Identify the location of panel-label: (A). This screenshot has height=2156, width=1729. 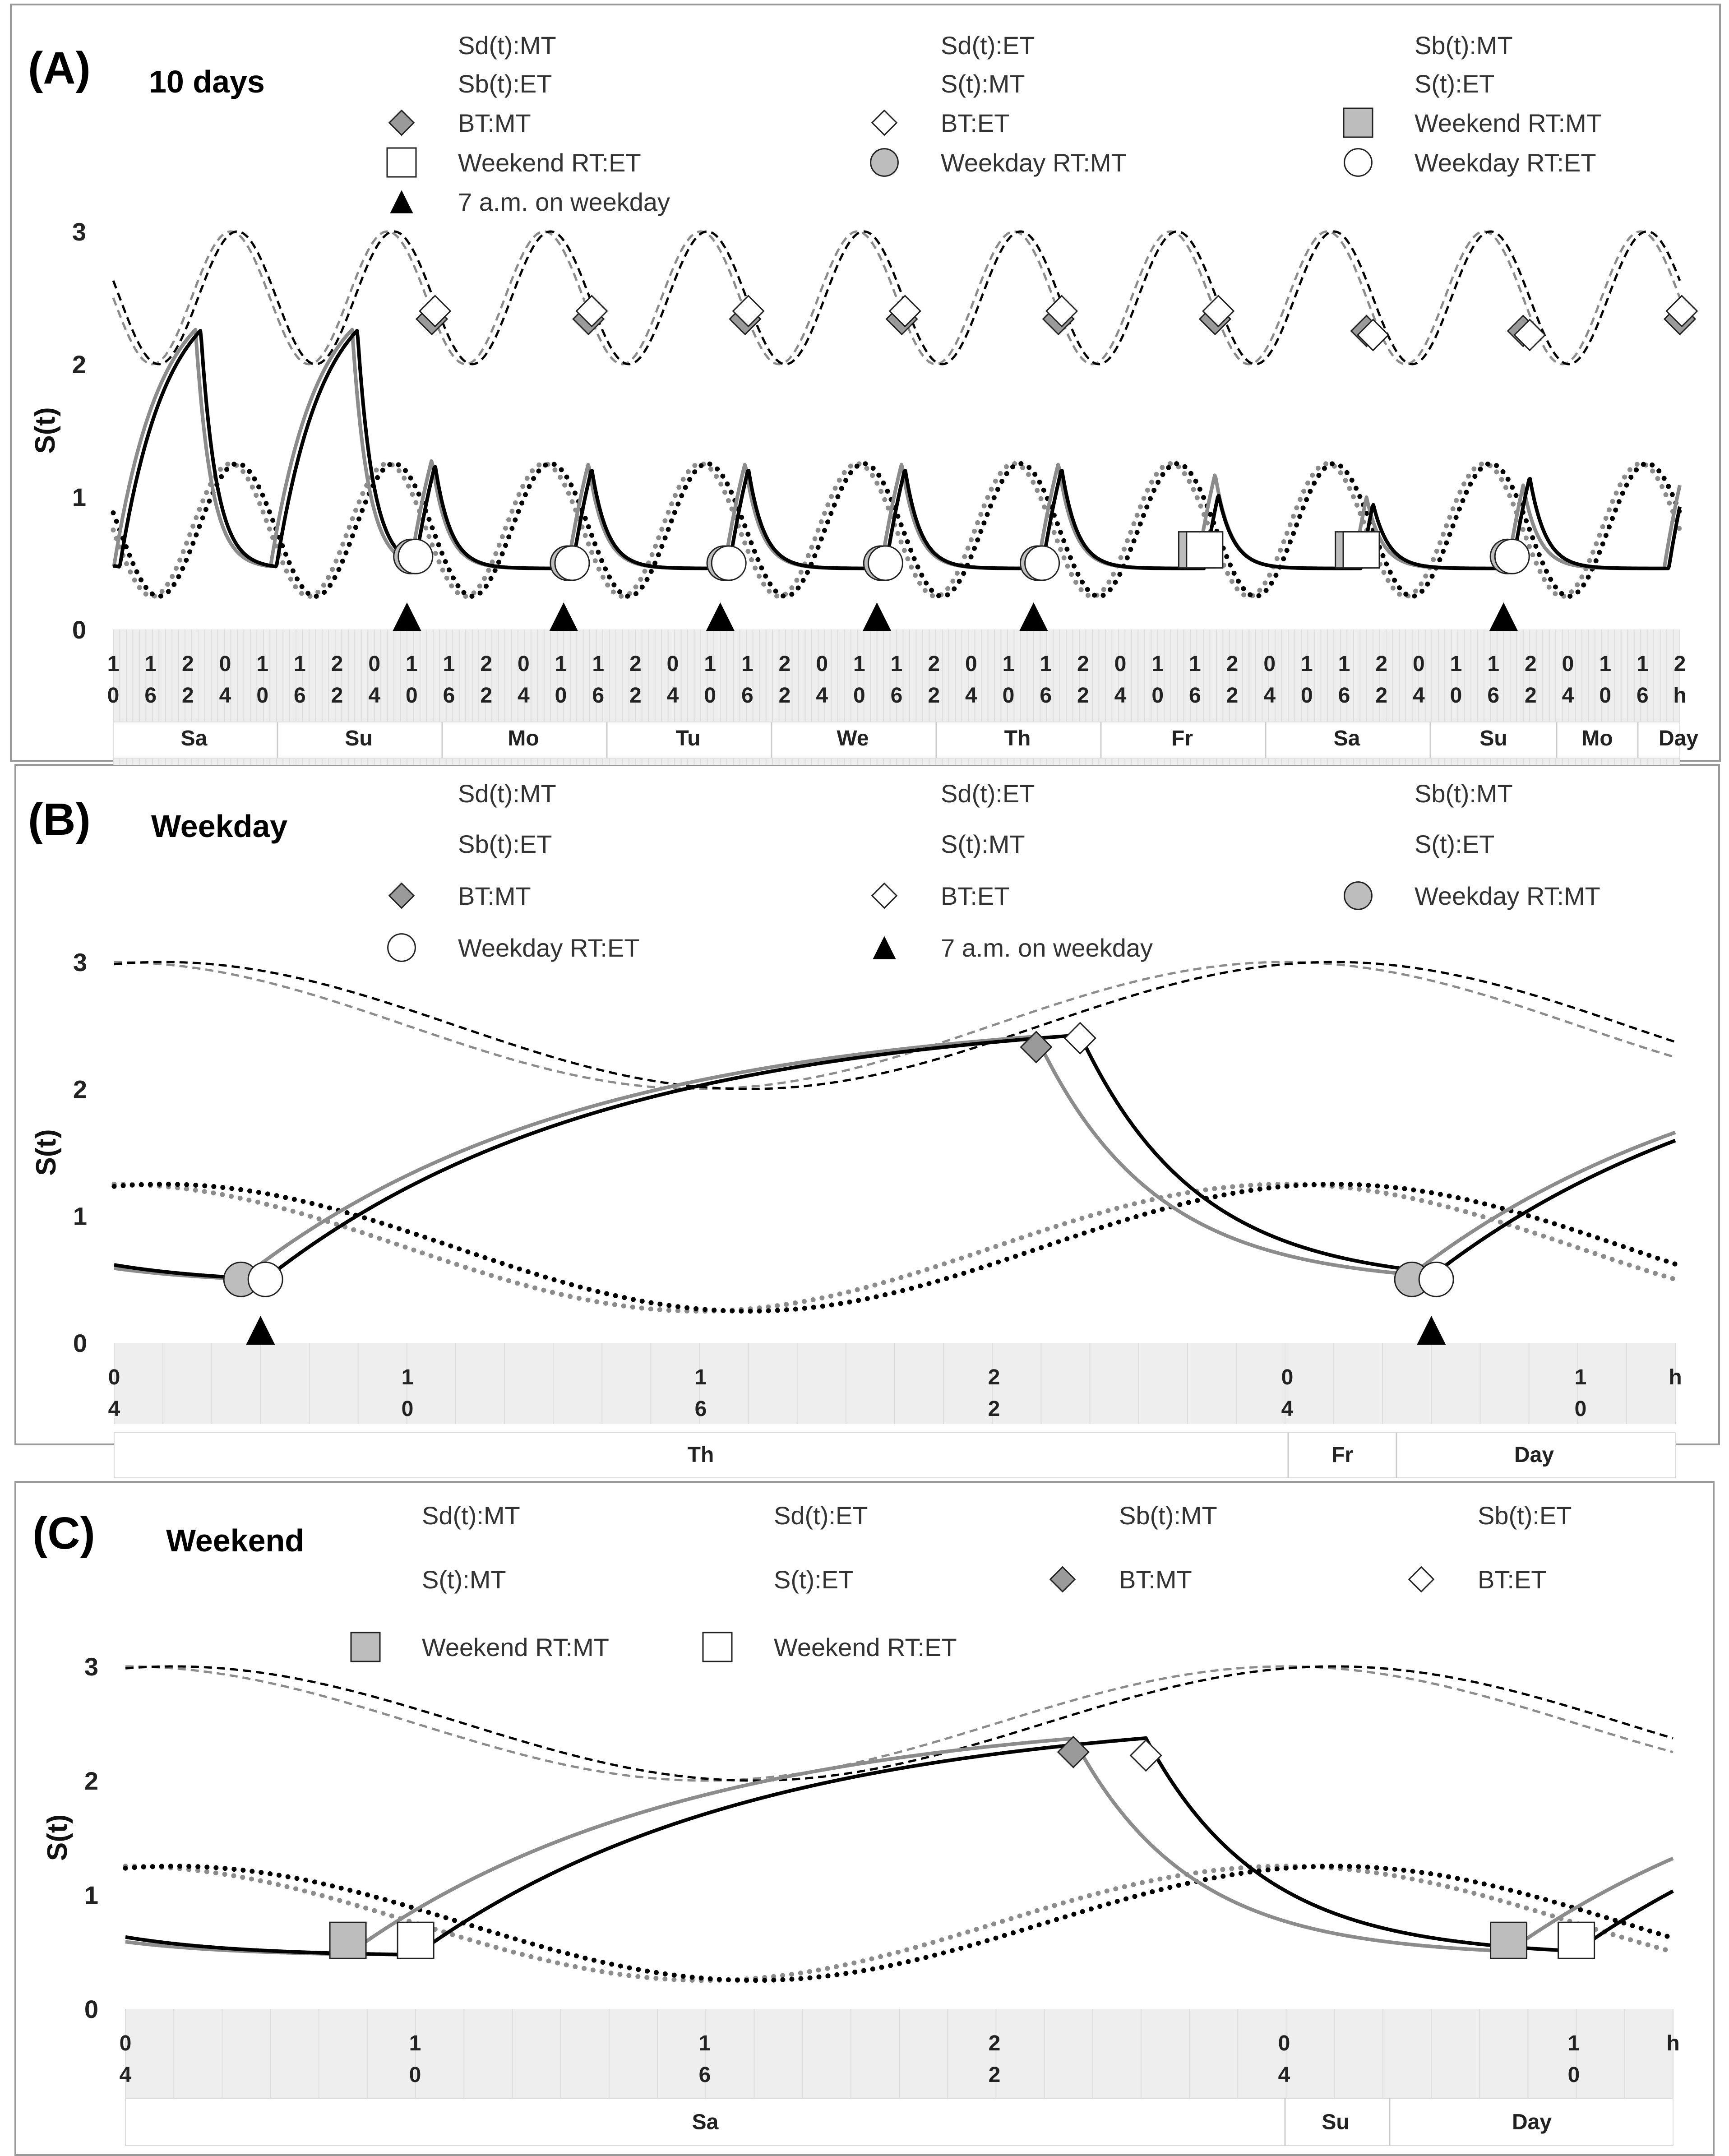
(60, 68).